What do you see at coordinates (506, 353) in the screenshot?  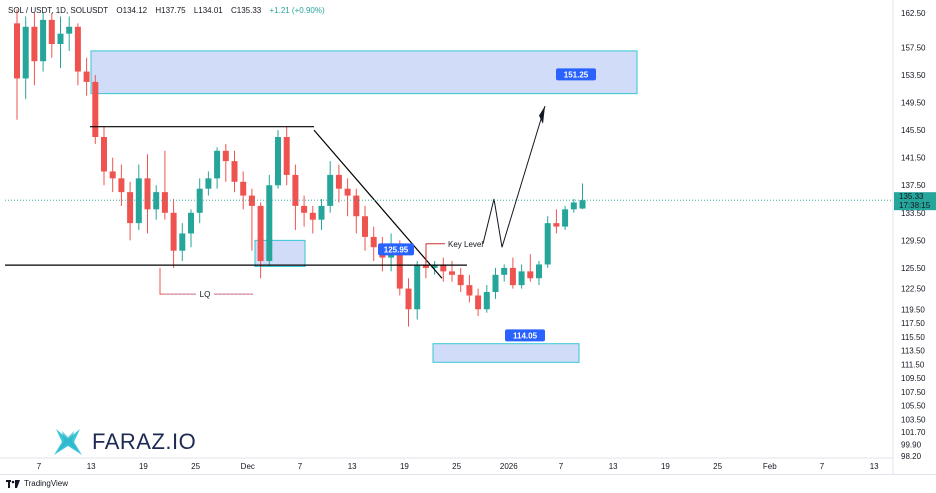 I see `support-zone` at bounding box center [506, 353].